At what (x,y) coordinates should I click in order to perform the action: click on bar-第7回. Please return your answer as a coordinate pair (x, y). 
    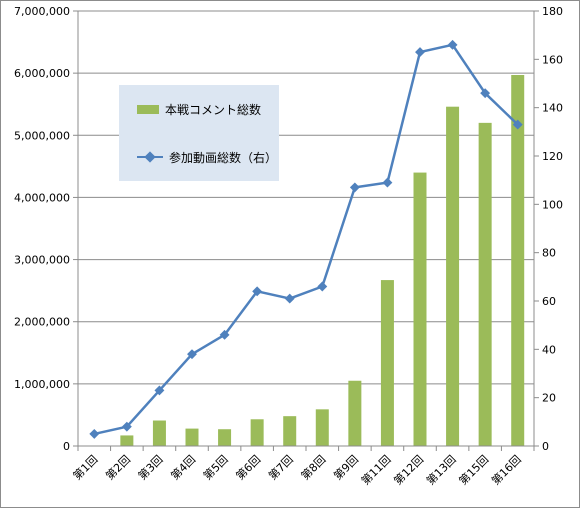
    Looking at the image, I should click on (290, 431).